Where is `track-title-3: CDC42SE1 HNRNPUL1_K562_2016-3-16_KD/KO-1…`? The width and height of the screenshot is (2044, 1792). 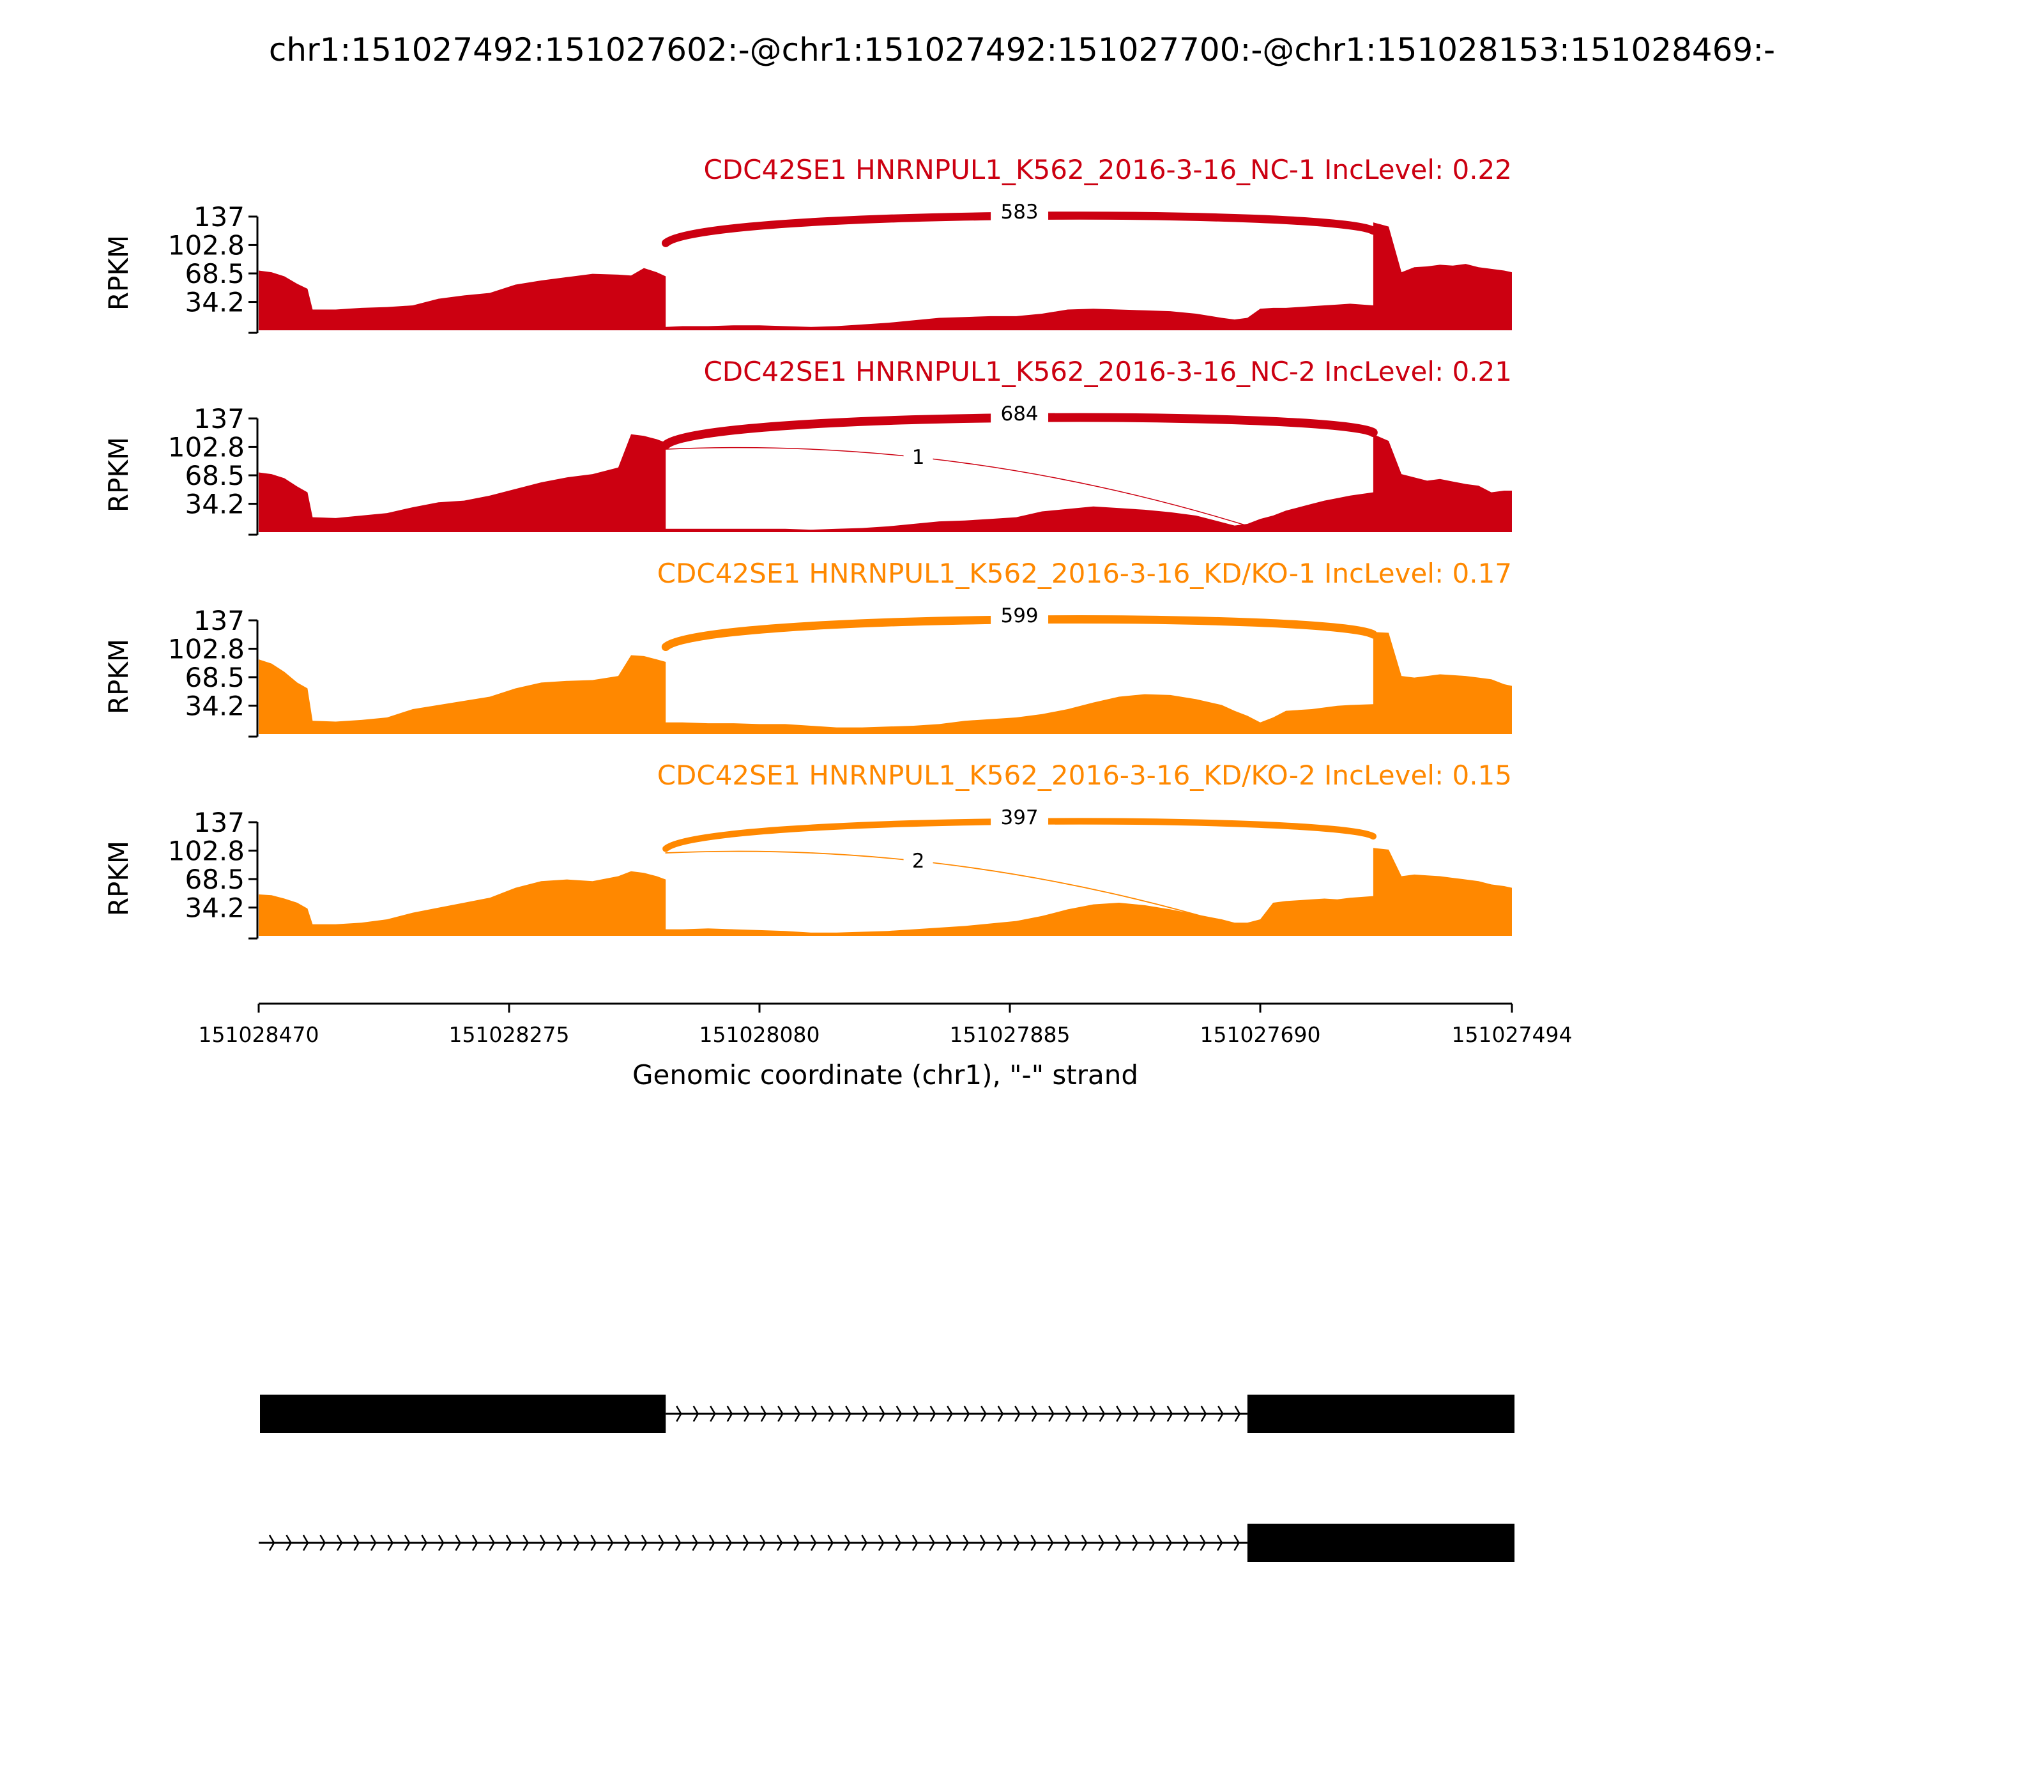 track-title-3: CDC42SE1 HNRNPUL1_K562_2016-3-16_KD/KO-1… is located at coordinates (1084, 574).